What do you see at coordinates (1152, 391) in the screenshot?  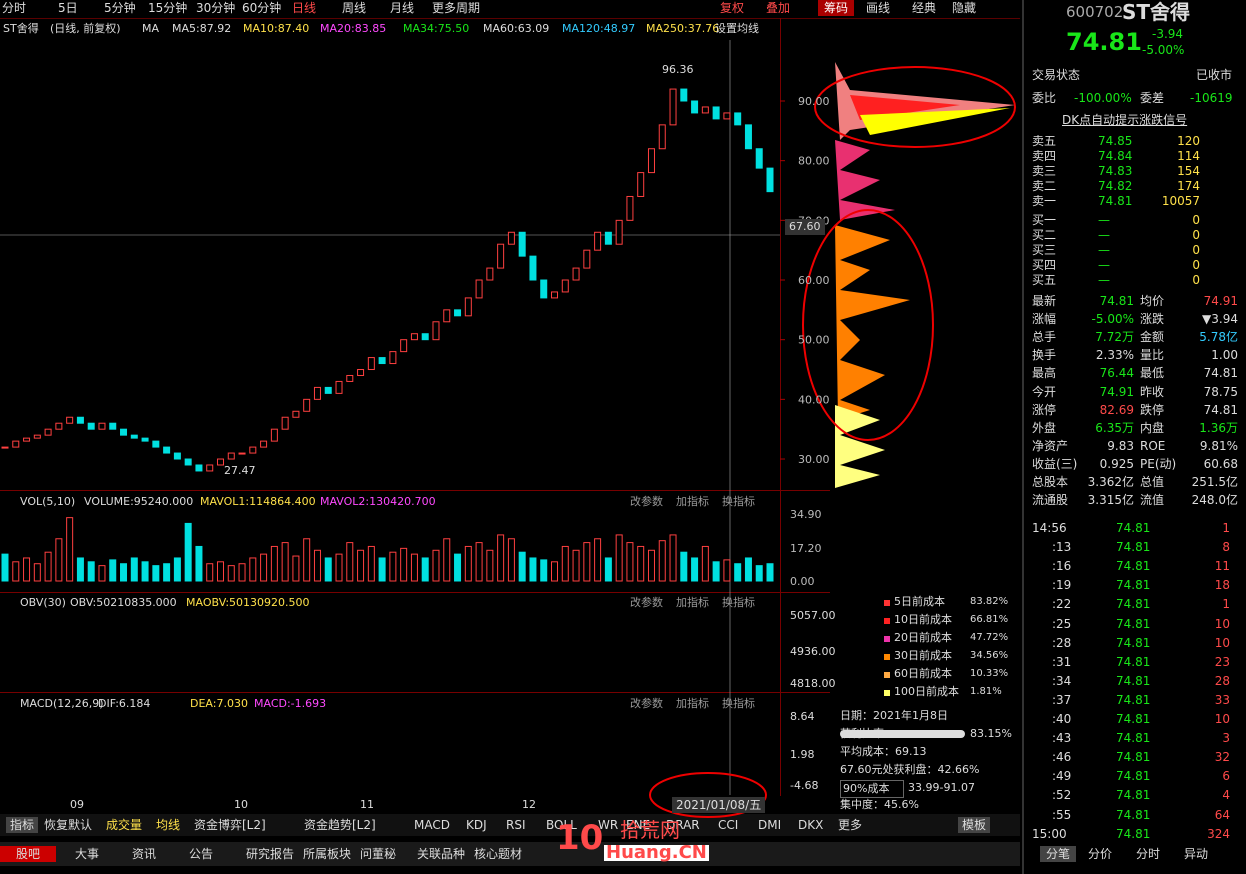 I see `stat-label: 昨收` at bounding box center [1152, 391].